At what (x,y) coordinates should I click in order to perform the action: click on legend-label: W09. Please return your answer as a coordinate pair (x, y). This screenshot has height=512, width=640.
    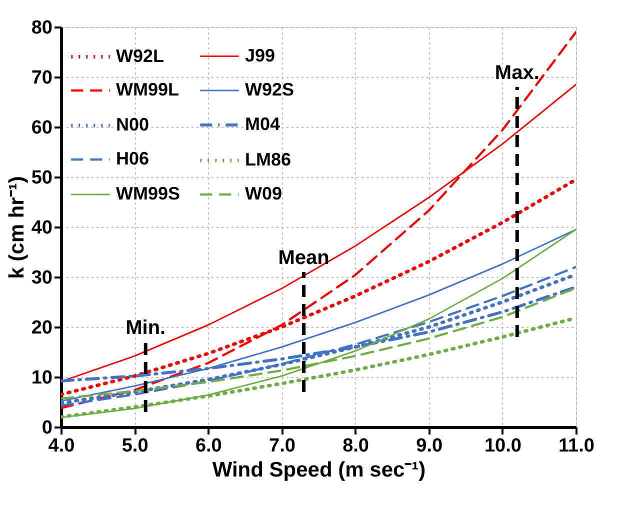
    Looking at the image, I should click on (263, 194).